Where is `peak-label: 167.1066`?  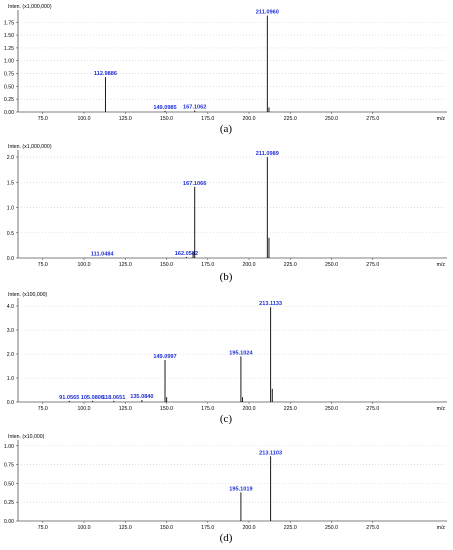 peak-label: 167.1066 is located at coordinates (194, 184).